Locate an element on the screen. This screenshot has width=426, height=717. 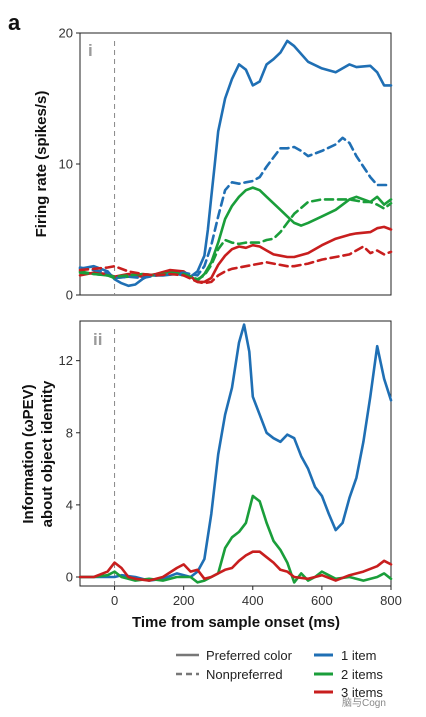
legend-1-item-label: 1 item is located at coordinates (358, 655).